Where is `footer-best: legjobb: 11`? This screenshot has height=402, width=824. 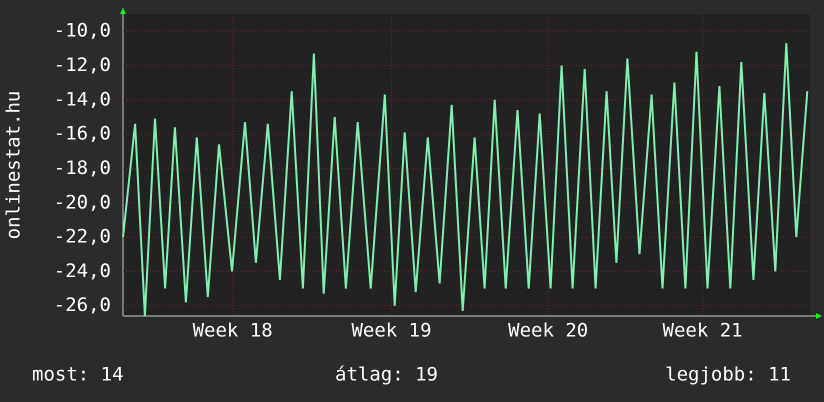
footer-best: legjobb: 11 is located at coordinates (728, 375).